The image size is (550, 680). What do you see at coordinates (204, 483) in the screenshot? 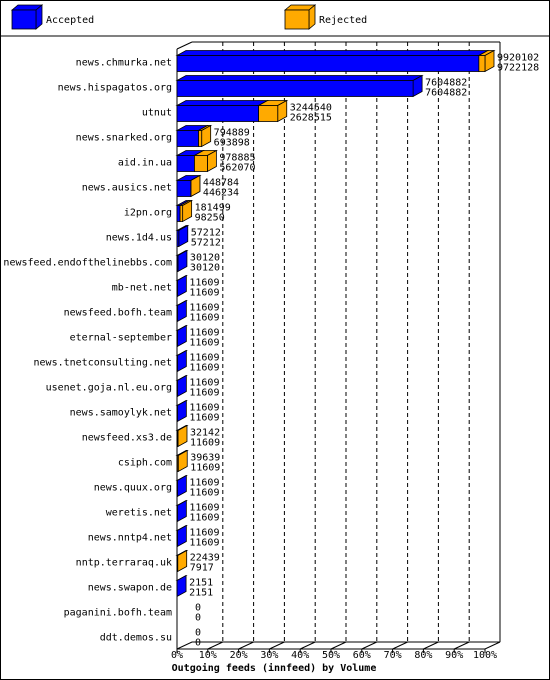
I see `value-offered-17: 11609` at bounding box center [204, 483].